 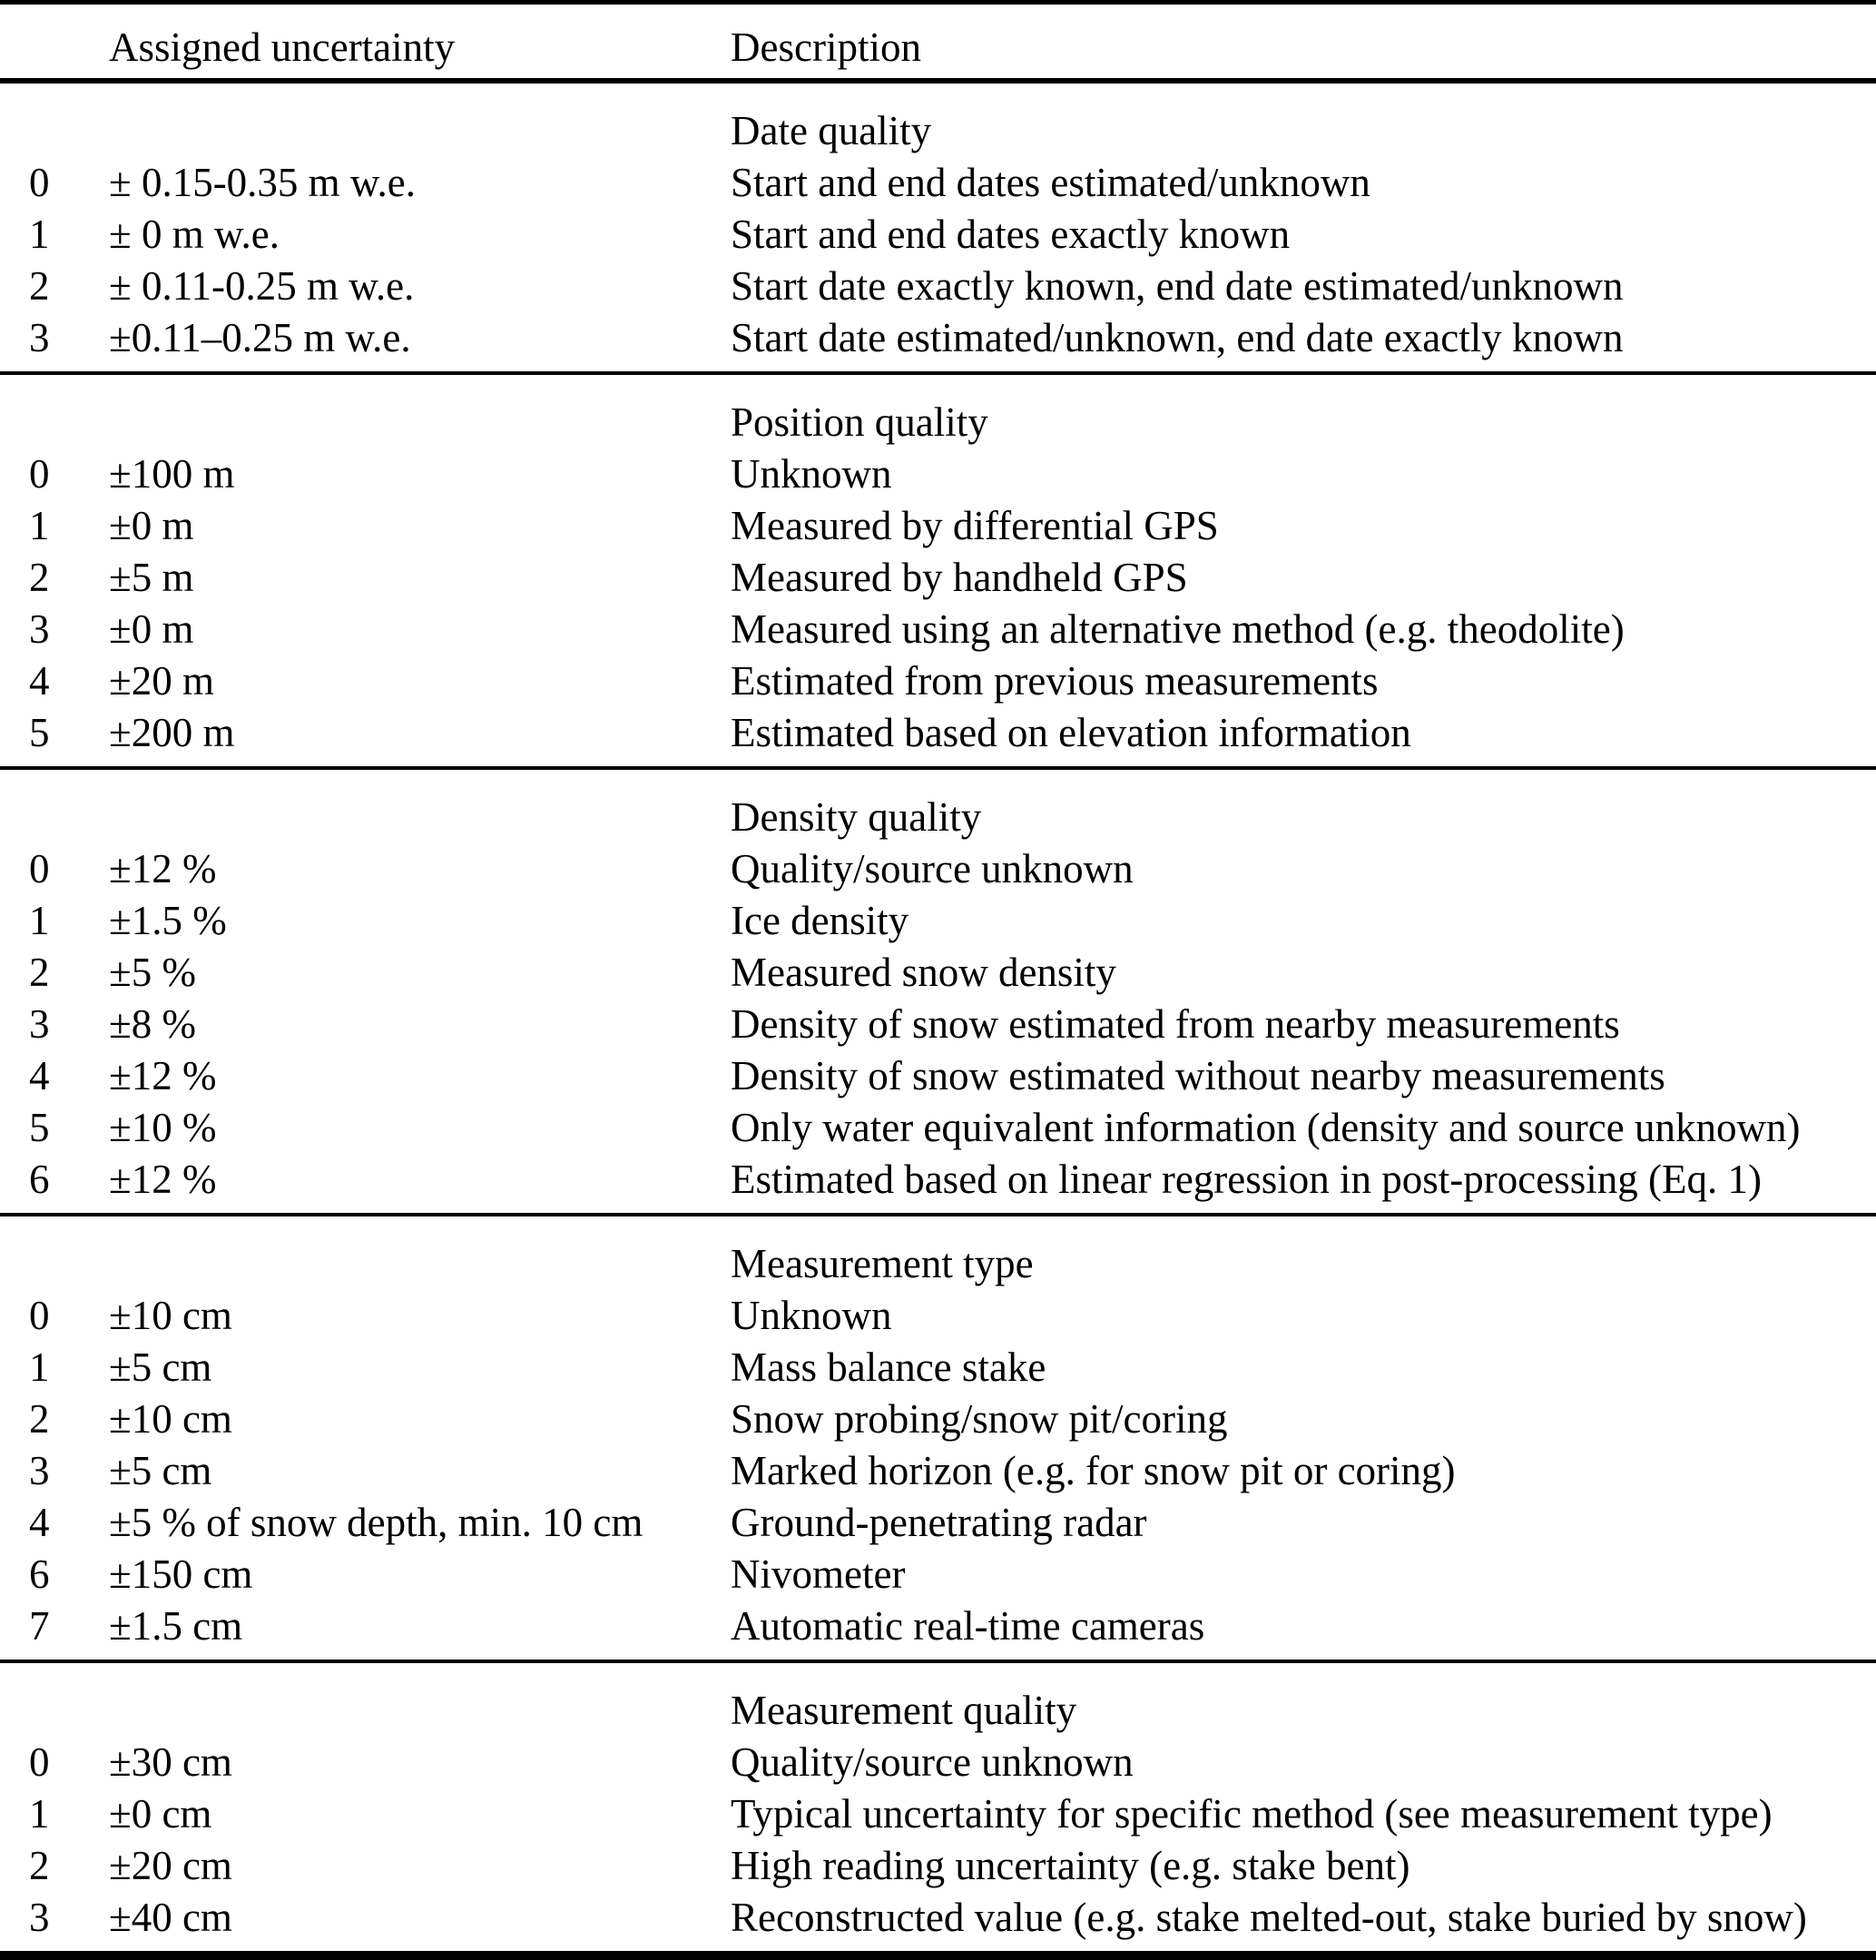 What do you see at coordinates (40, 732) in the screenshot?
I see `row-code: 5` at bounding box center [40, 732].